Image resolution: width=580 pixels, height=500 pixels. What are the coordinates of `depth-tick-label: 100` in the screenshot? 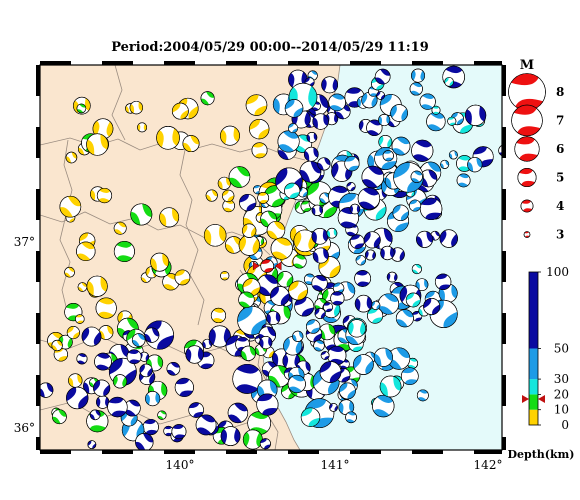 It's located at (557, 272).